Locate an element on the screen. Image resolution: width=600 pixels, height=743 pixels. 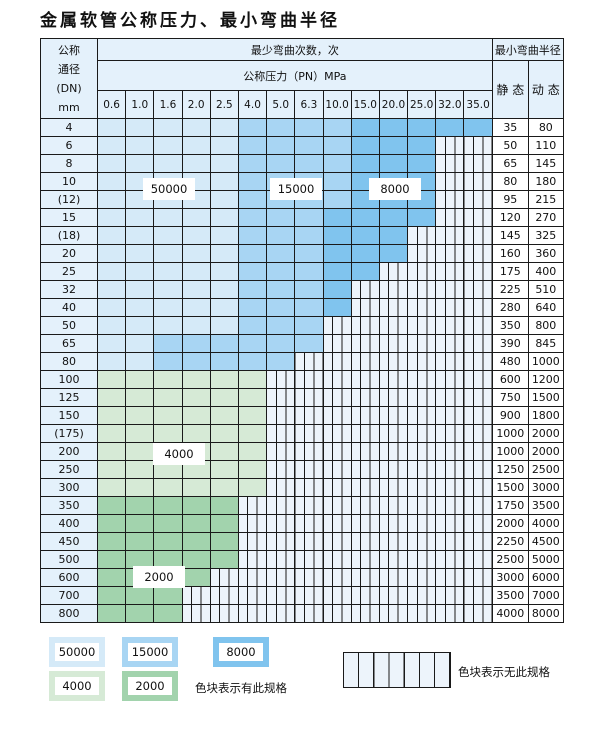
dn-cell: (175) is located at coordinates (69, 433).